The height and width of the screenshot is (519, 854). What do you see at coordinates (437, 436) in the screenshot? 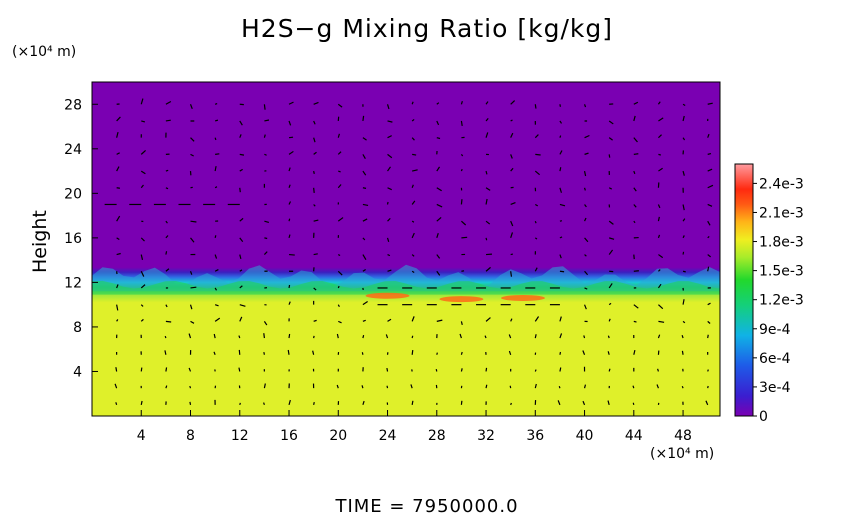
I see `x-tick-label: 28` at bounding box center [437, 436].